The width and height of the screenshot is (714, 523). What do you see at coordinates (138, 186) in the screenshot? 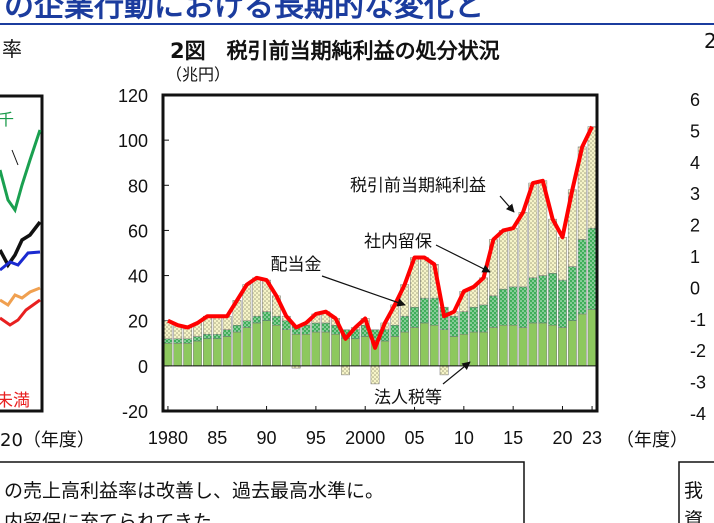
I see `y-tick-label: 80` at bounding box center [138, 186].